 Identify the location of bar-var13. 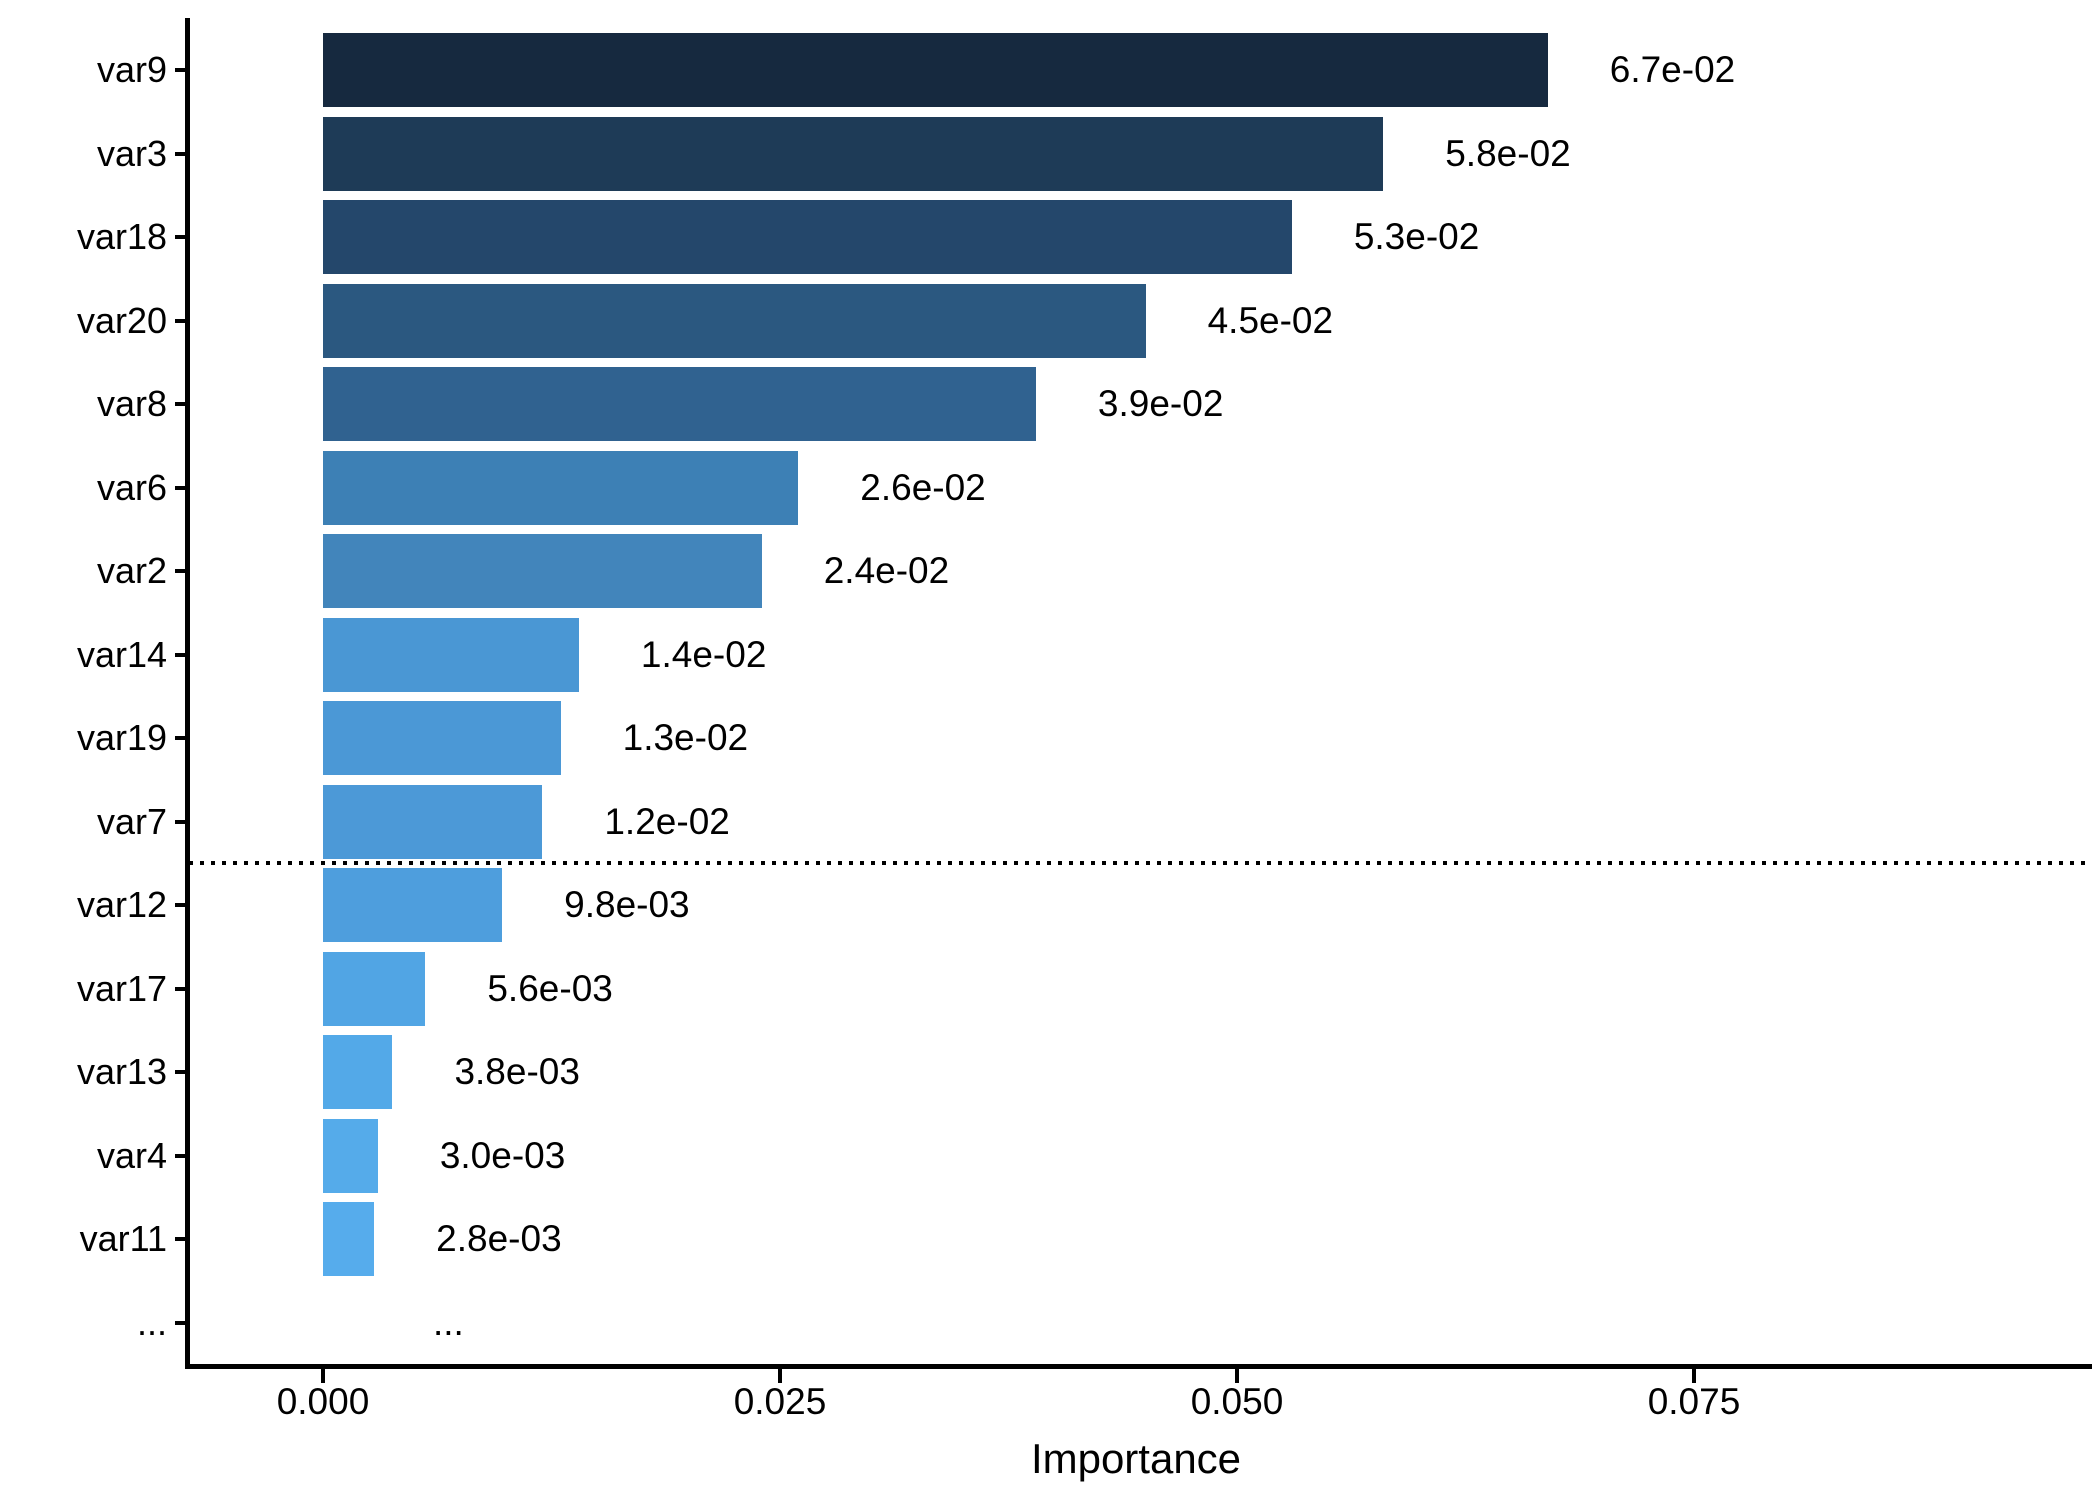
(358, 1072).